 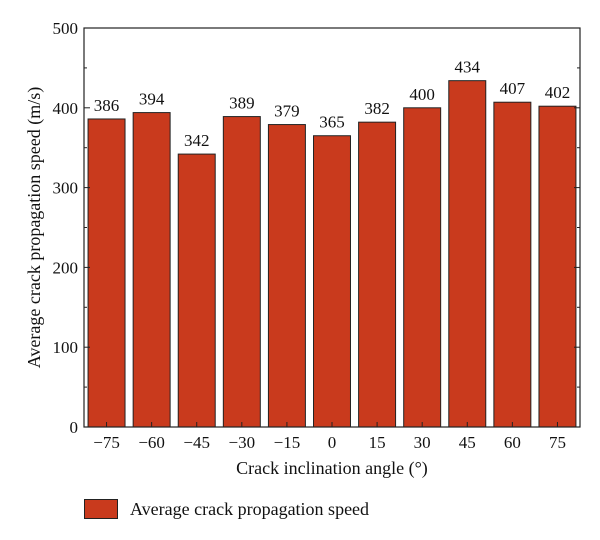 What do you see at coordinates (468, 67) in the screenshot?
I see `data-label-8: 434` at bounding box center [468, 67].